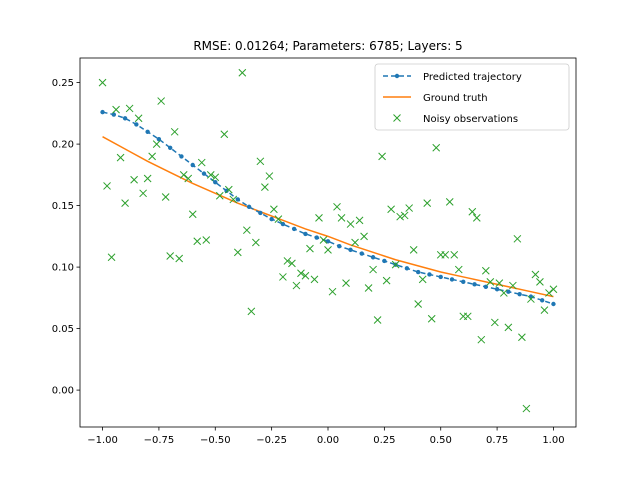 This screenshot has width=640, height=480. I want to click on y-tick-label: 0.20, so click(63, 145).